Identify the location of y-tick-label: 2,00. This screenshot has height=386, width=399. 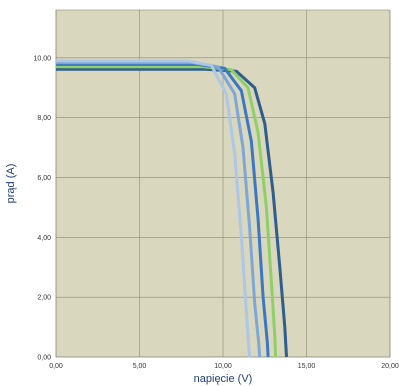
(44, 298).